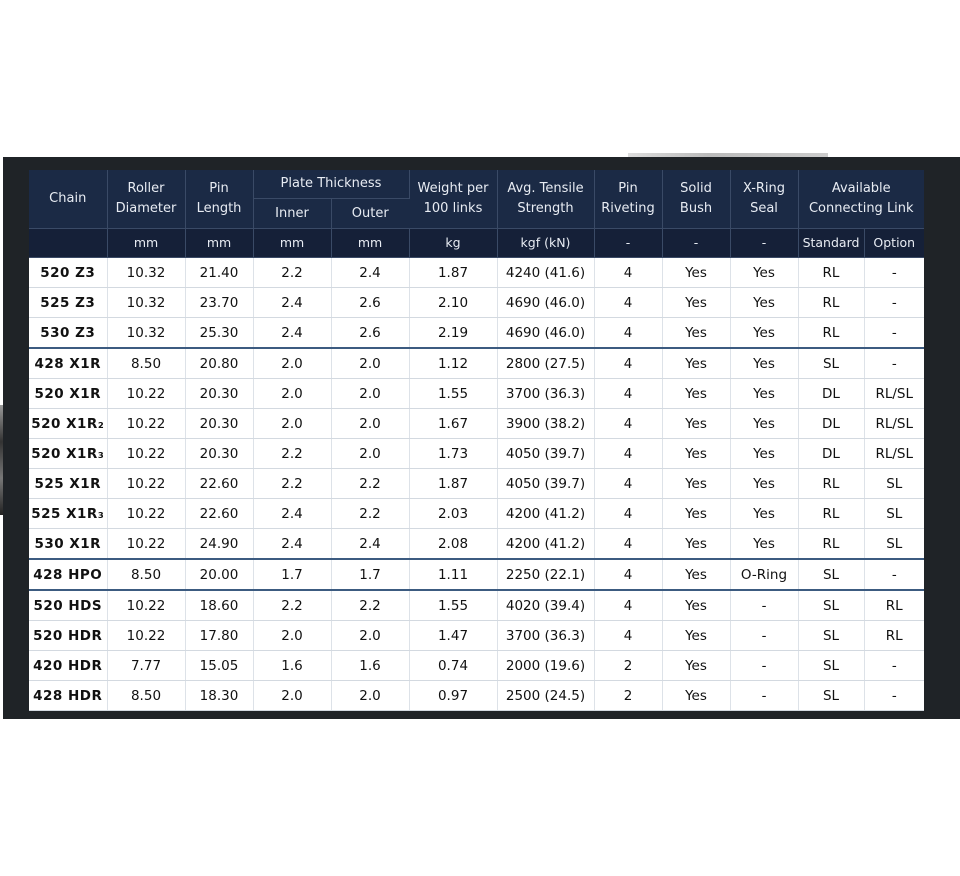  What do you see at coordinates (219, 574) in the screenshot?
I see `pin-length-cell: 20.00` at bounding box center [219, 574].